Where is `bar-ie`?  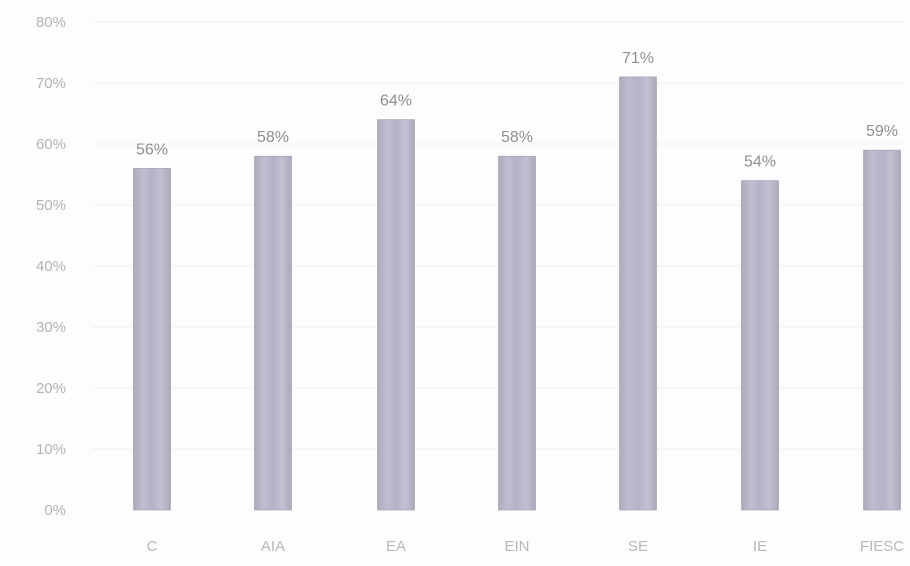
bar-ie is located at coordinates (760, 345).